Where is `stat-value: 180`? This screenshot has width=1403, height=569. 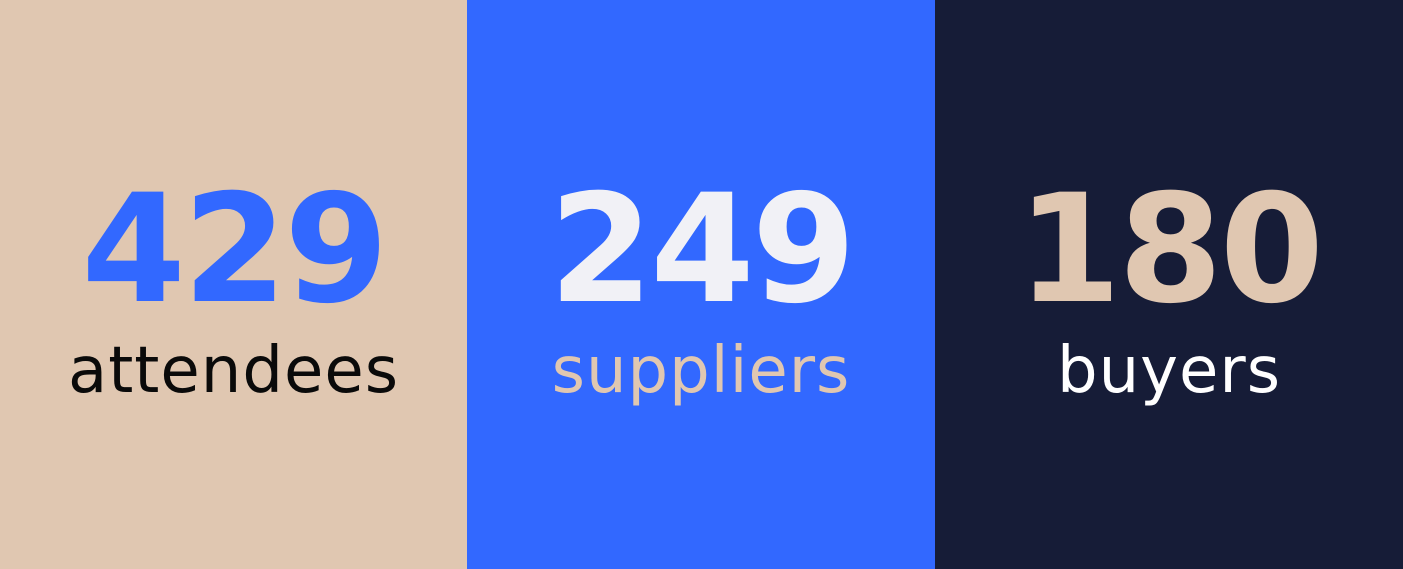
stat-value: 180 is located at coordinates (1170, 249).